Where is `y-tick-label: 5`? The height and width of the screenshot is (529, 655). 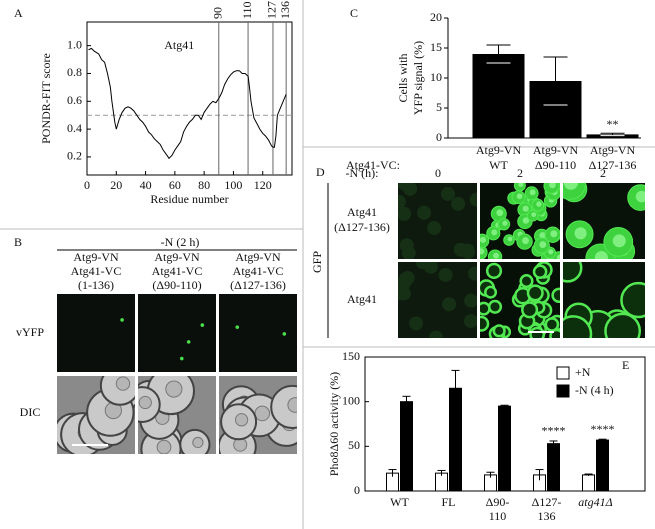 y-tick-label: 5 is located at coordinates (439, 107).